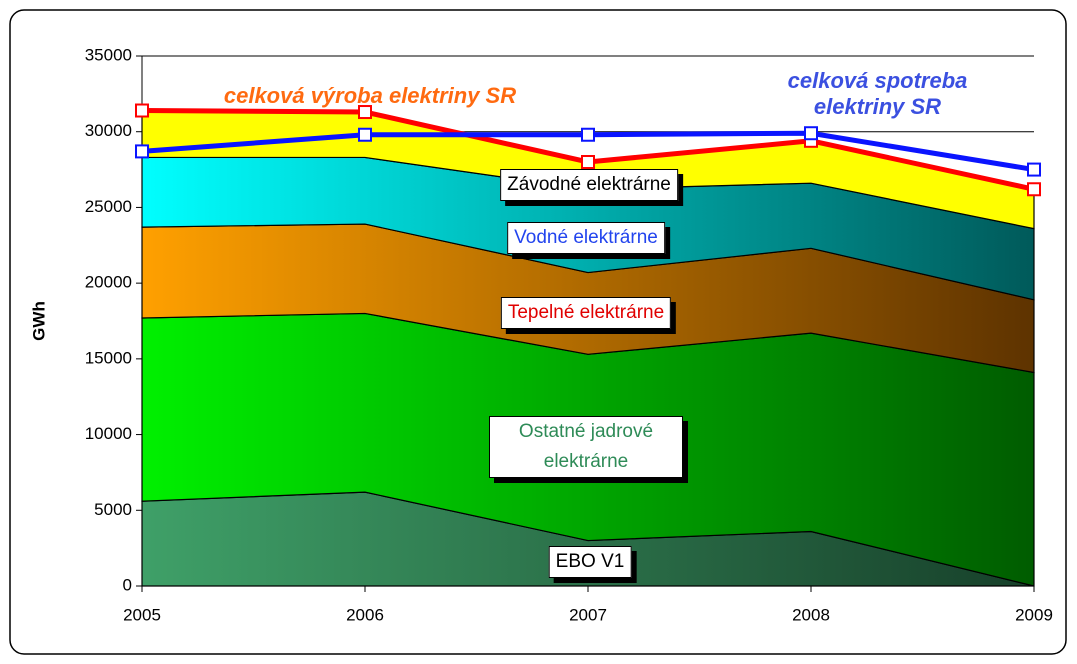 The image size is (1077, 664). Describe the element at coordinates (811, 614) in the screenshot. I see `x-tick-label: 2008` at that location.